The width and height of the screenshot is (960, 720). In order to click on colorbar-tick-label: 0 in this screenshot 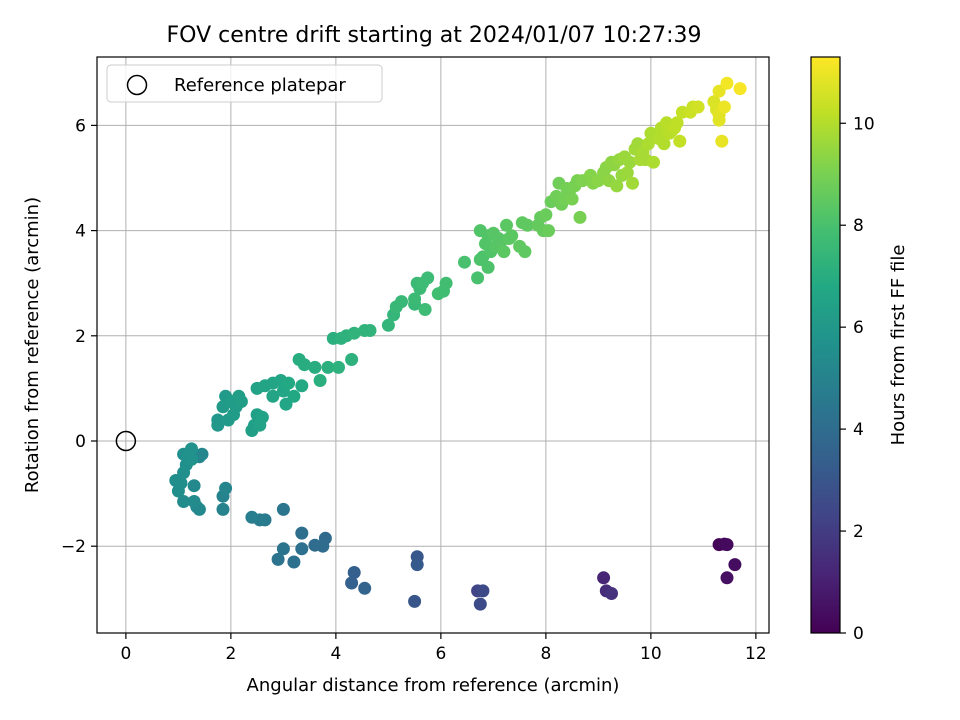, I will do `click(858, 634)`.